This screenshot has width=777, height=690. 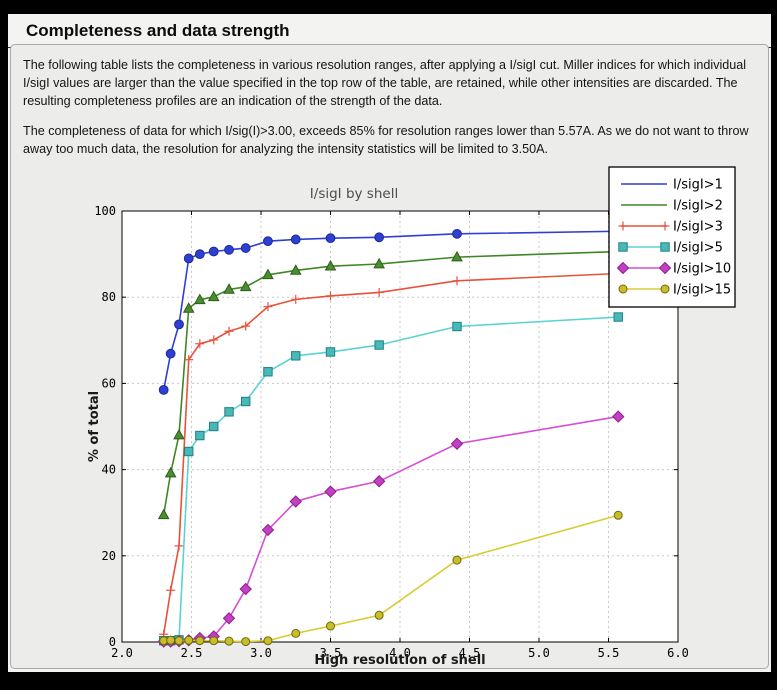 What do you see at coordinates (609, 653) in the screenshot?
I see `svg-text: 5.5` at bounding box center [609, 653].